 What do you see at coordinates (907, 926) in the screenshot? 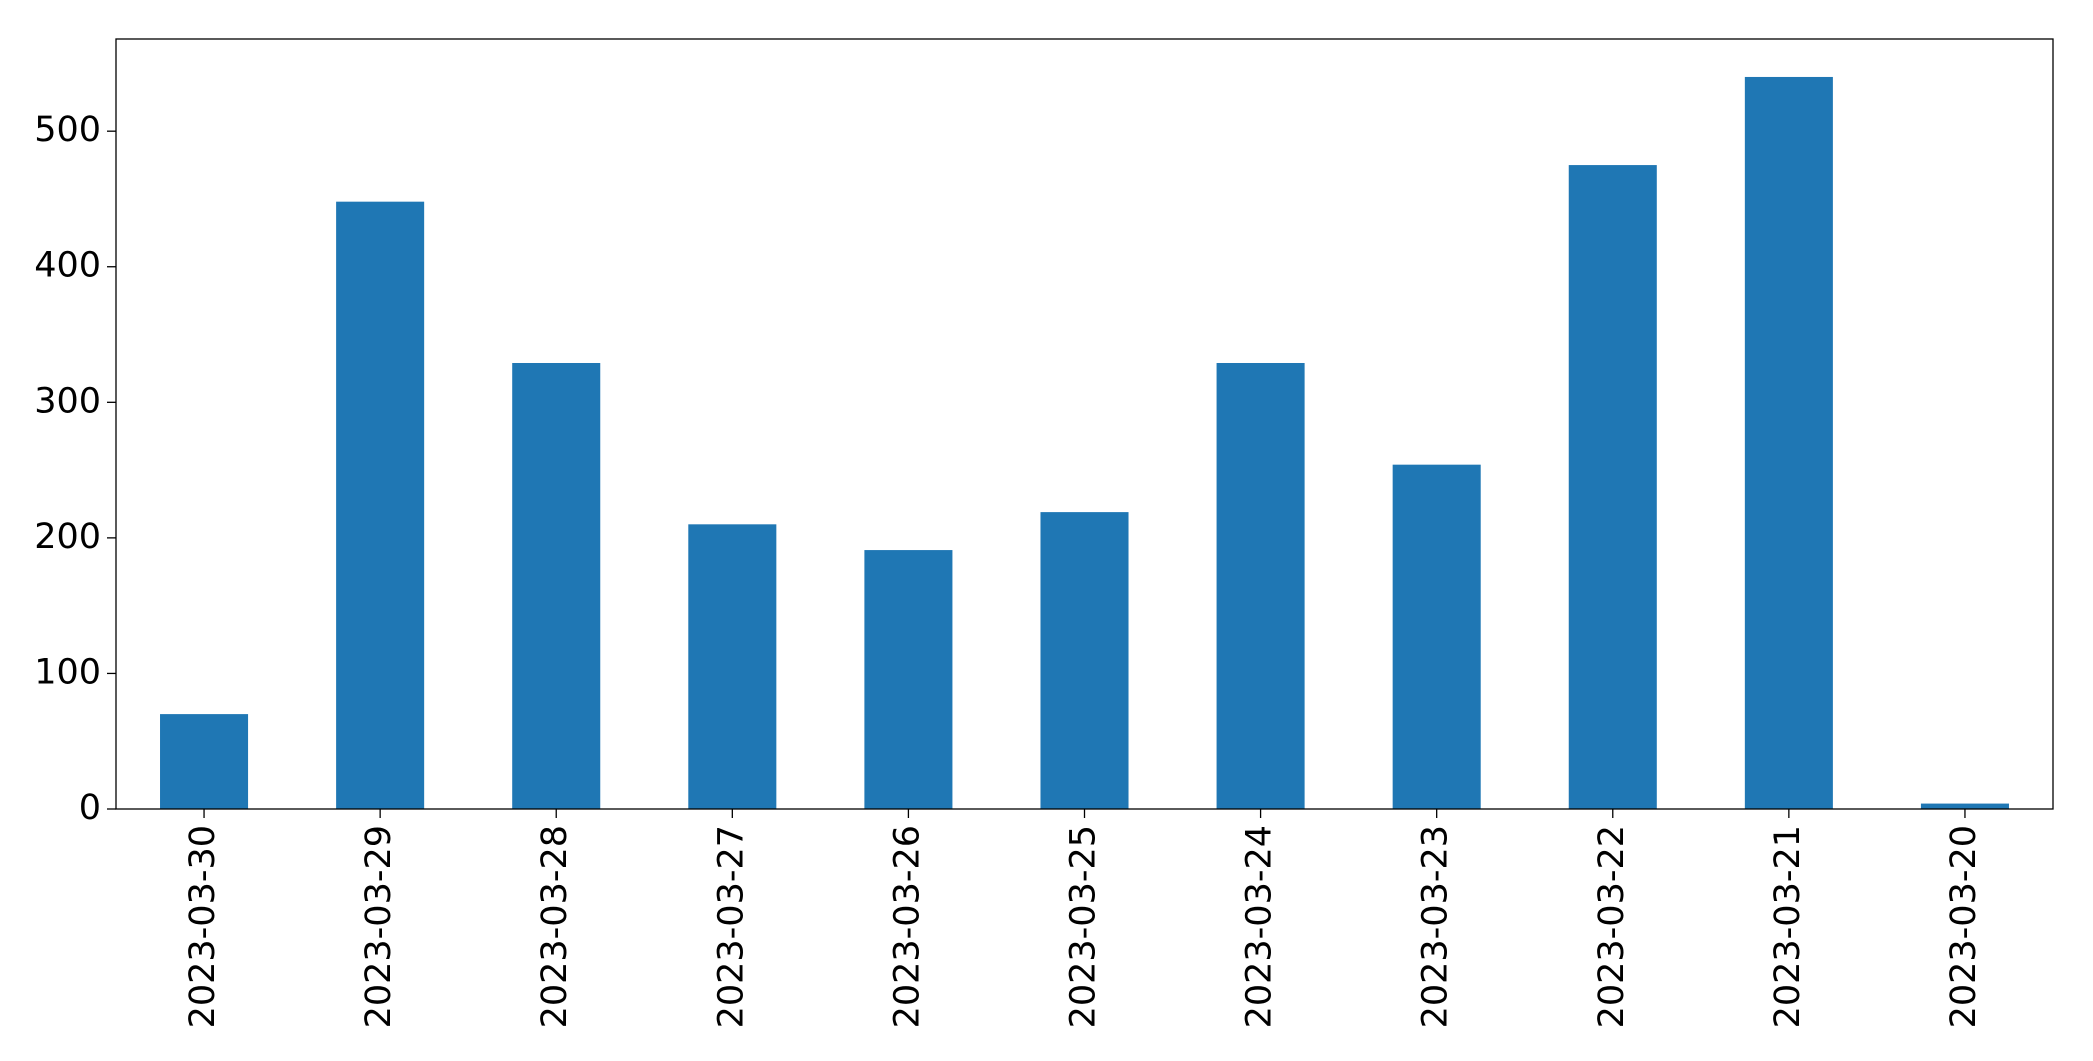
I see `x-tick-label: 2023-03-26` at bounding box center [907, 926].